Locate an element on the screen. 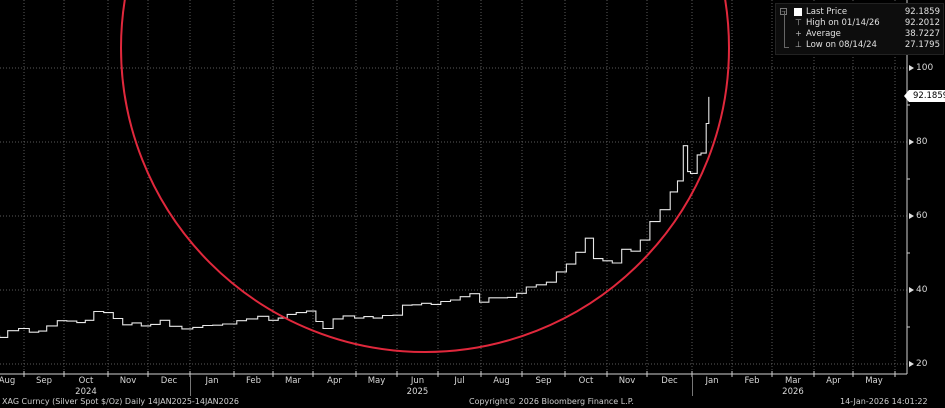  x-tick-label: Jun is located at coordinates (417, 381).